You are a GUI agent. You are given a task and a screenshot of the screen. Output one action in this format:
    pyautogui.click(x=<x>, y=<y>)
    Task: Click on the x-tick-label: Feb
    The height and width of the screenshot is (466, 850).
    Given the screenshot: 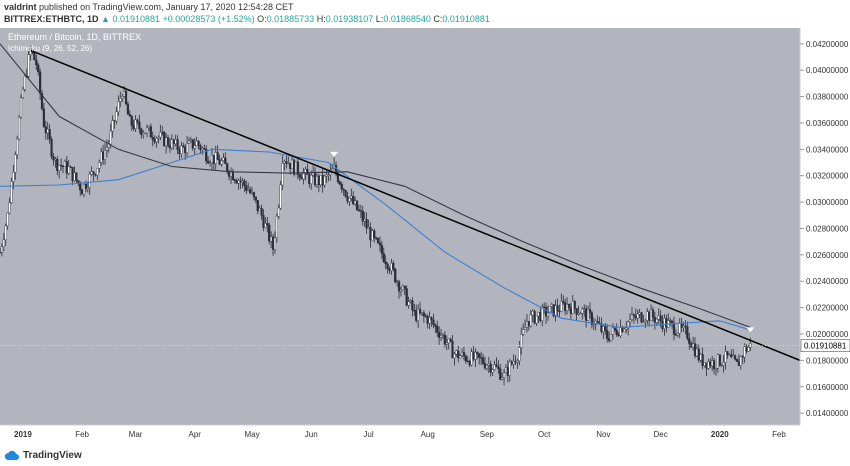 What is the action you would take?
    pyautogui.click(x=779, y=434)
    